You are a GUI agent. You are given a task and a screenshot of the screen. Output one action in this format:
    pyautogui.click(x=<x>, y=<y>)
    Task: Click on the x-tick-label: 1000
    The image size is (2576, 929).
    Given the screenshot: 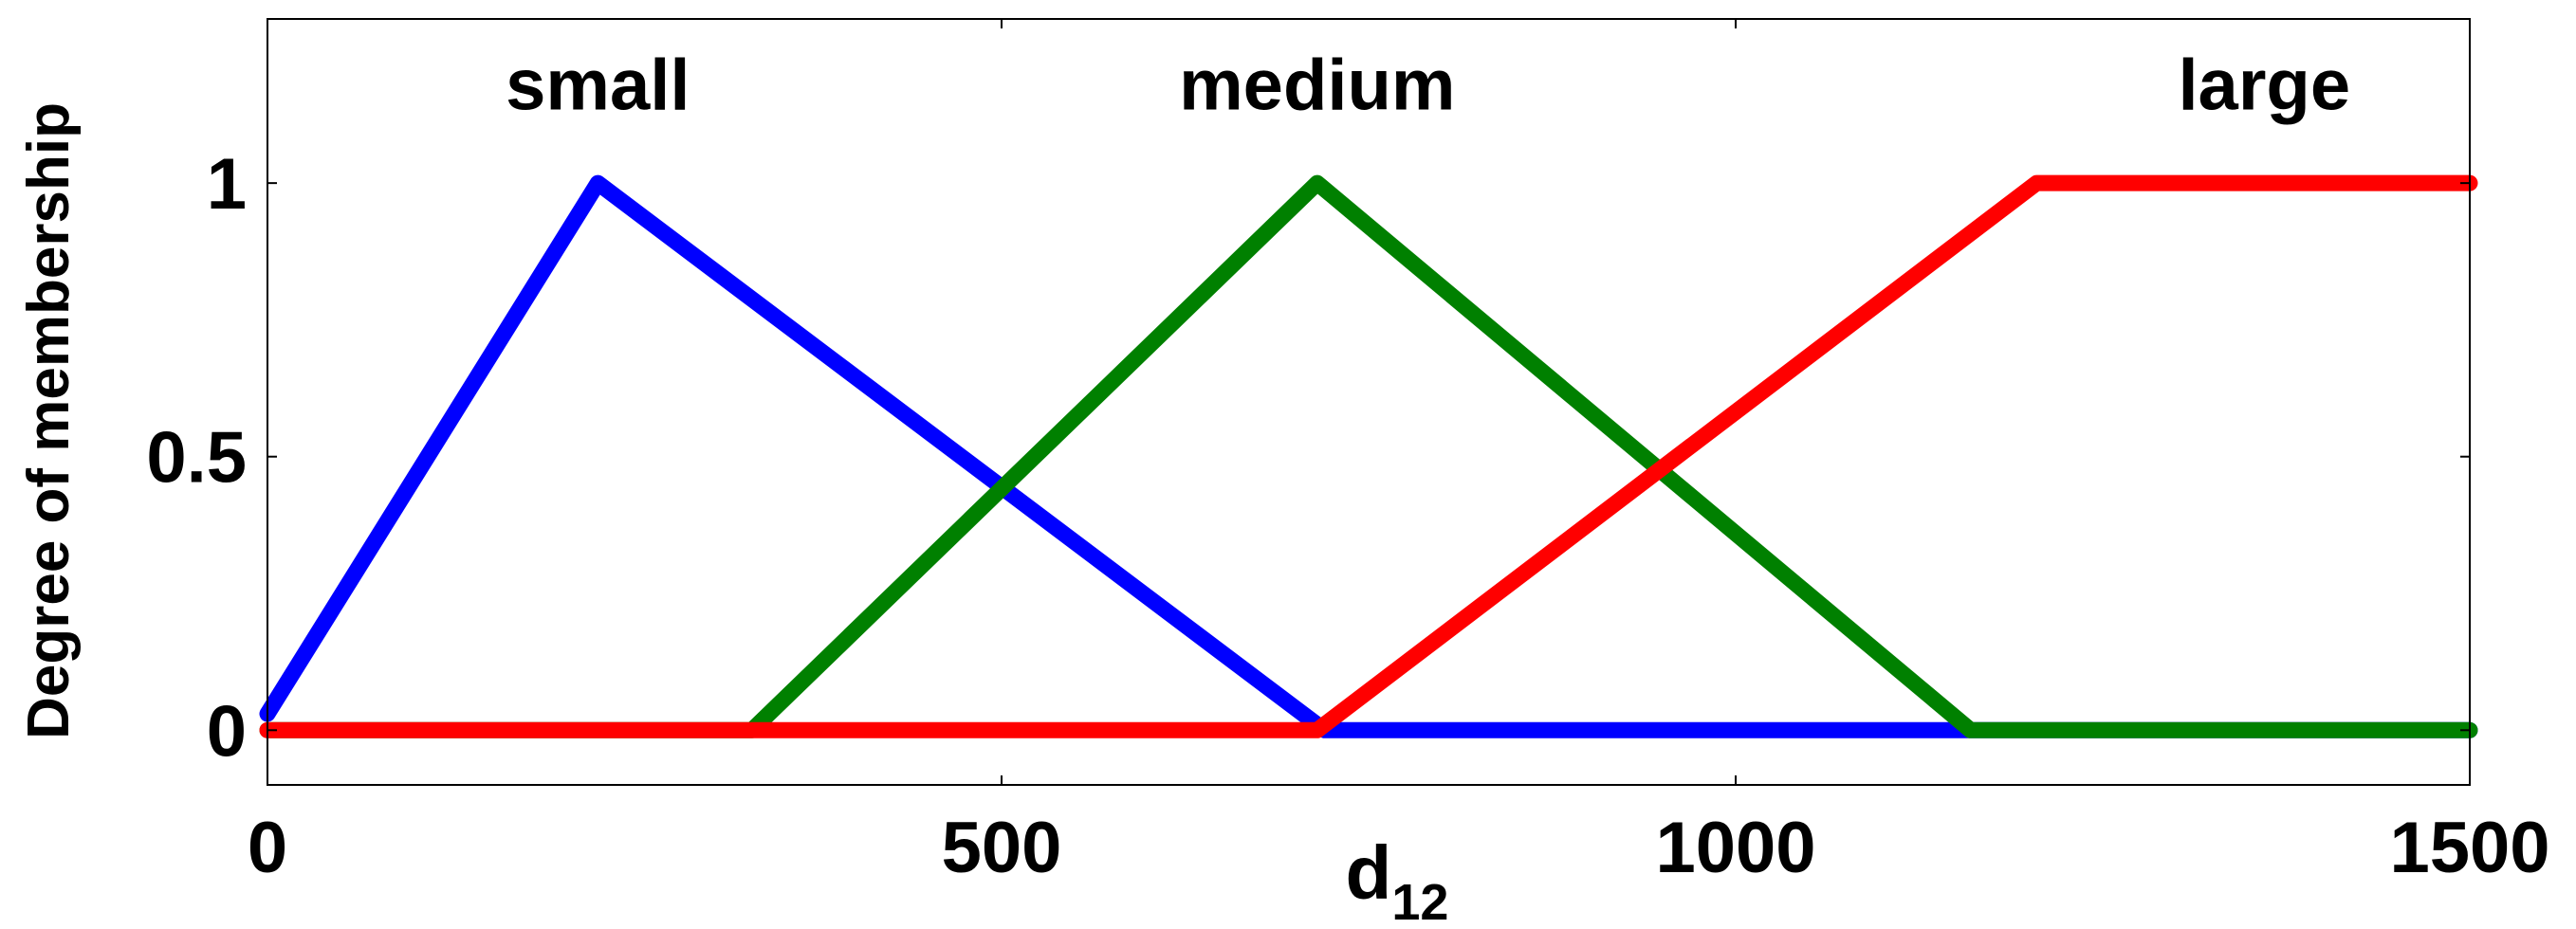 What is the action you would take?
    pyautogui.click(x=1735, y=848)
    